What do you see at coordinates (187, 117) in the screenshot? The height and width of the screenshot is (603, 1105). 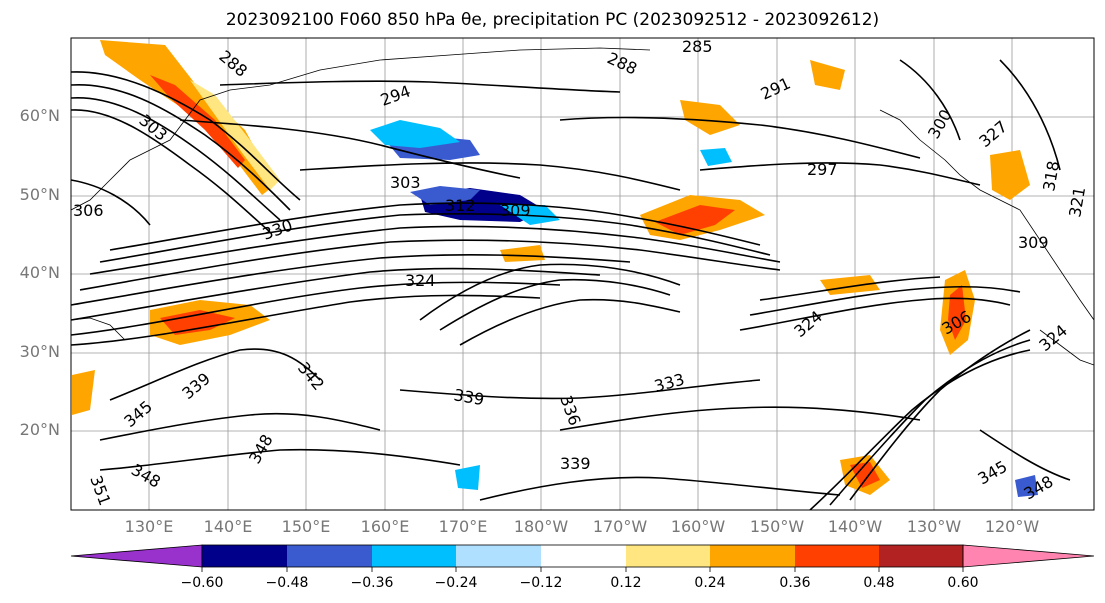 I see `precip-orange-nw` at bounding box center [187, 117].